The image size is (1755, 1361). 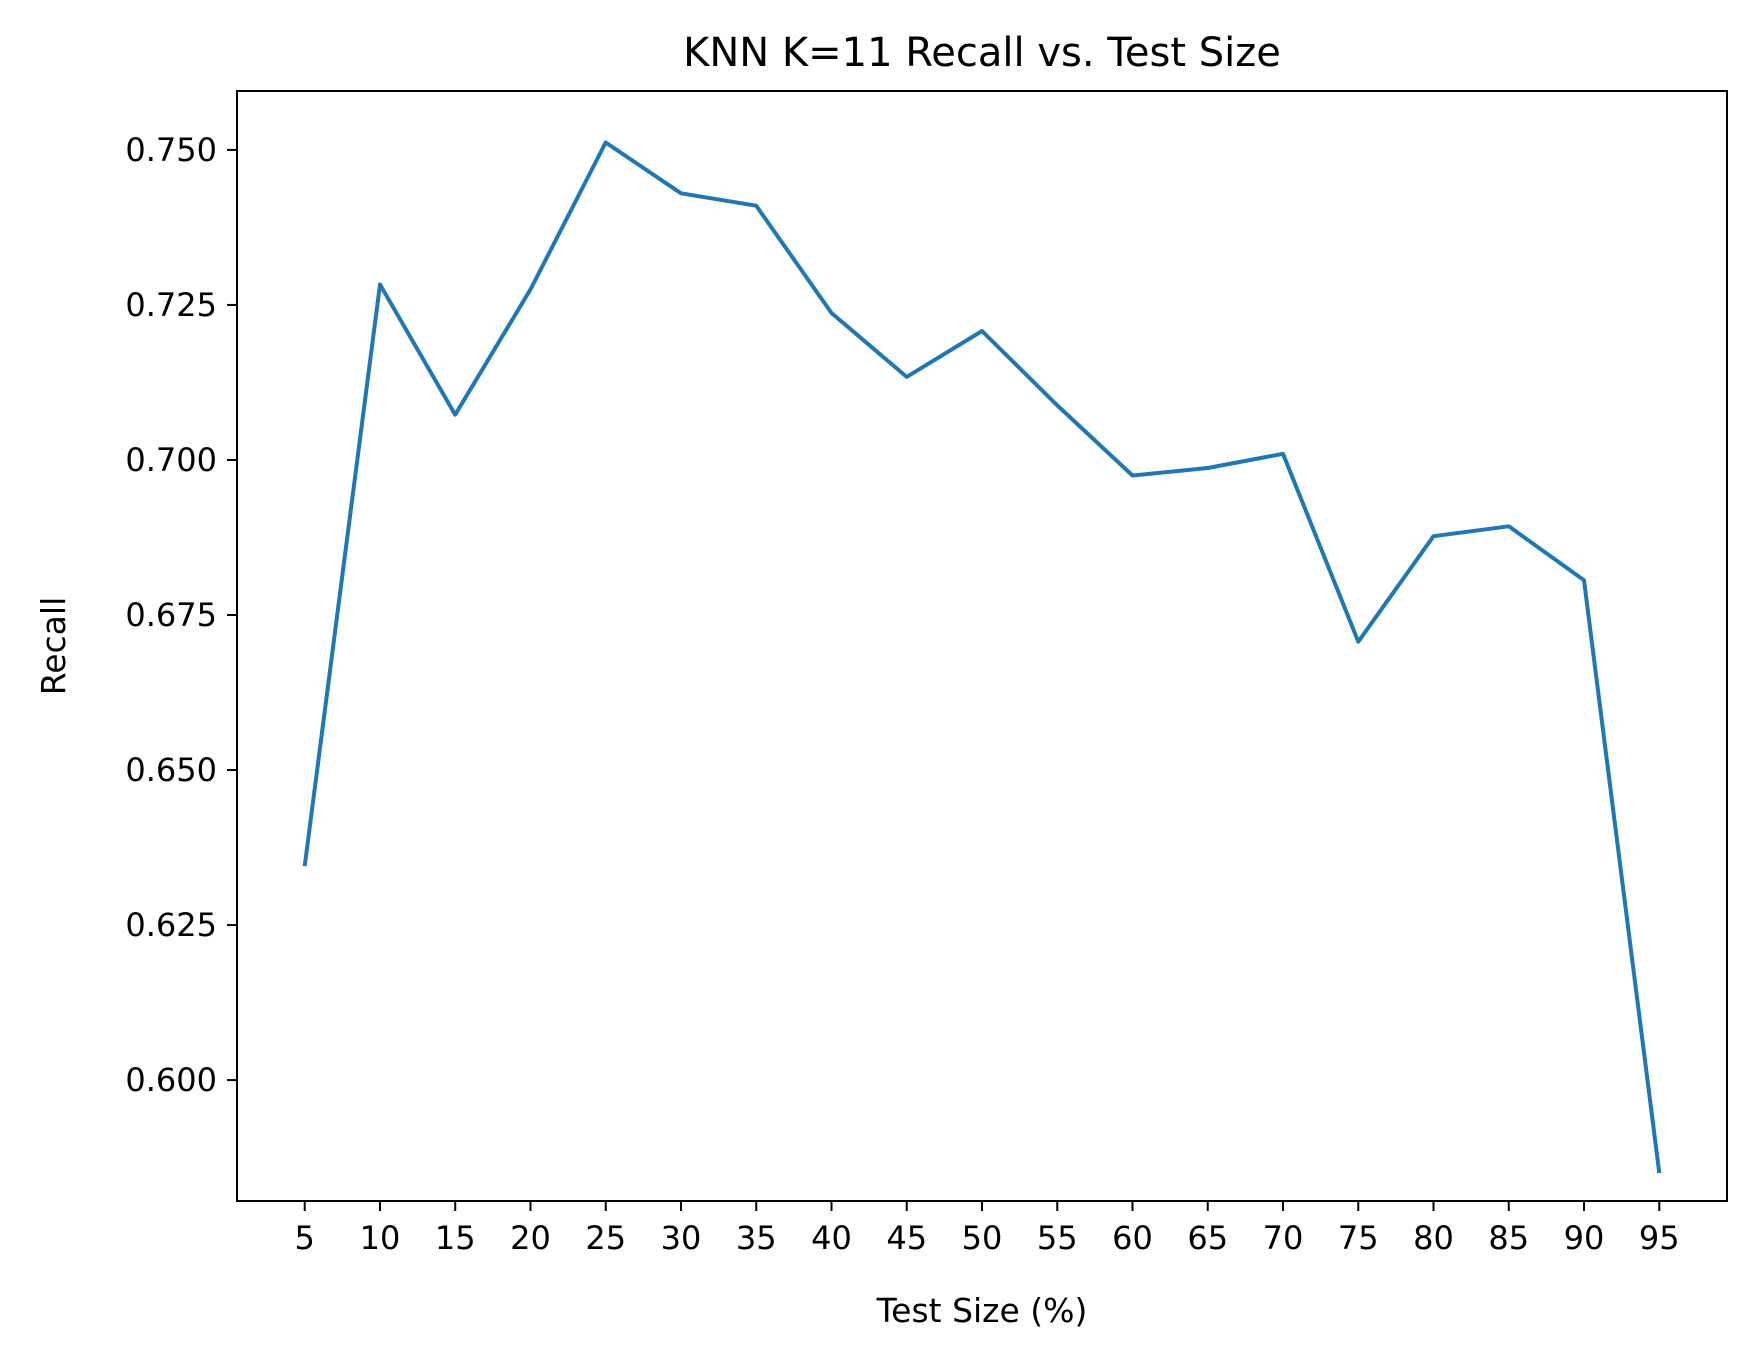 I want to click on y-axis: 0.600 0.625 0.650 0.675 0.700 0.725 0.750, so click(x=181, y=615).